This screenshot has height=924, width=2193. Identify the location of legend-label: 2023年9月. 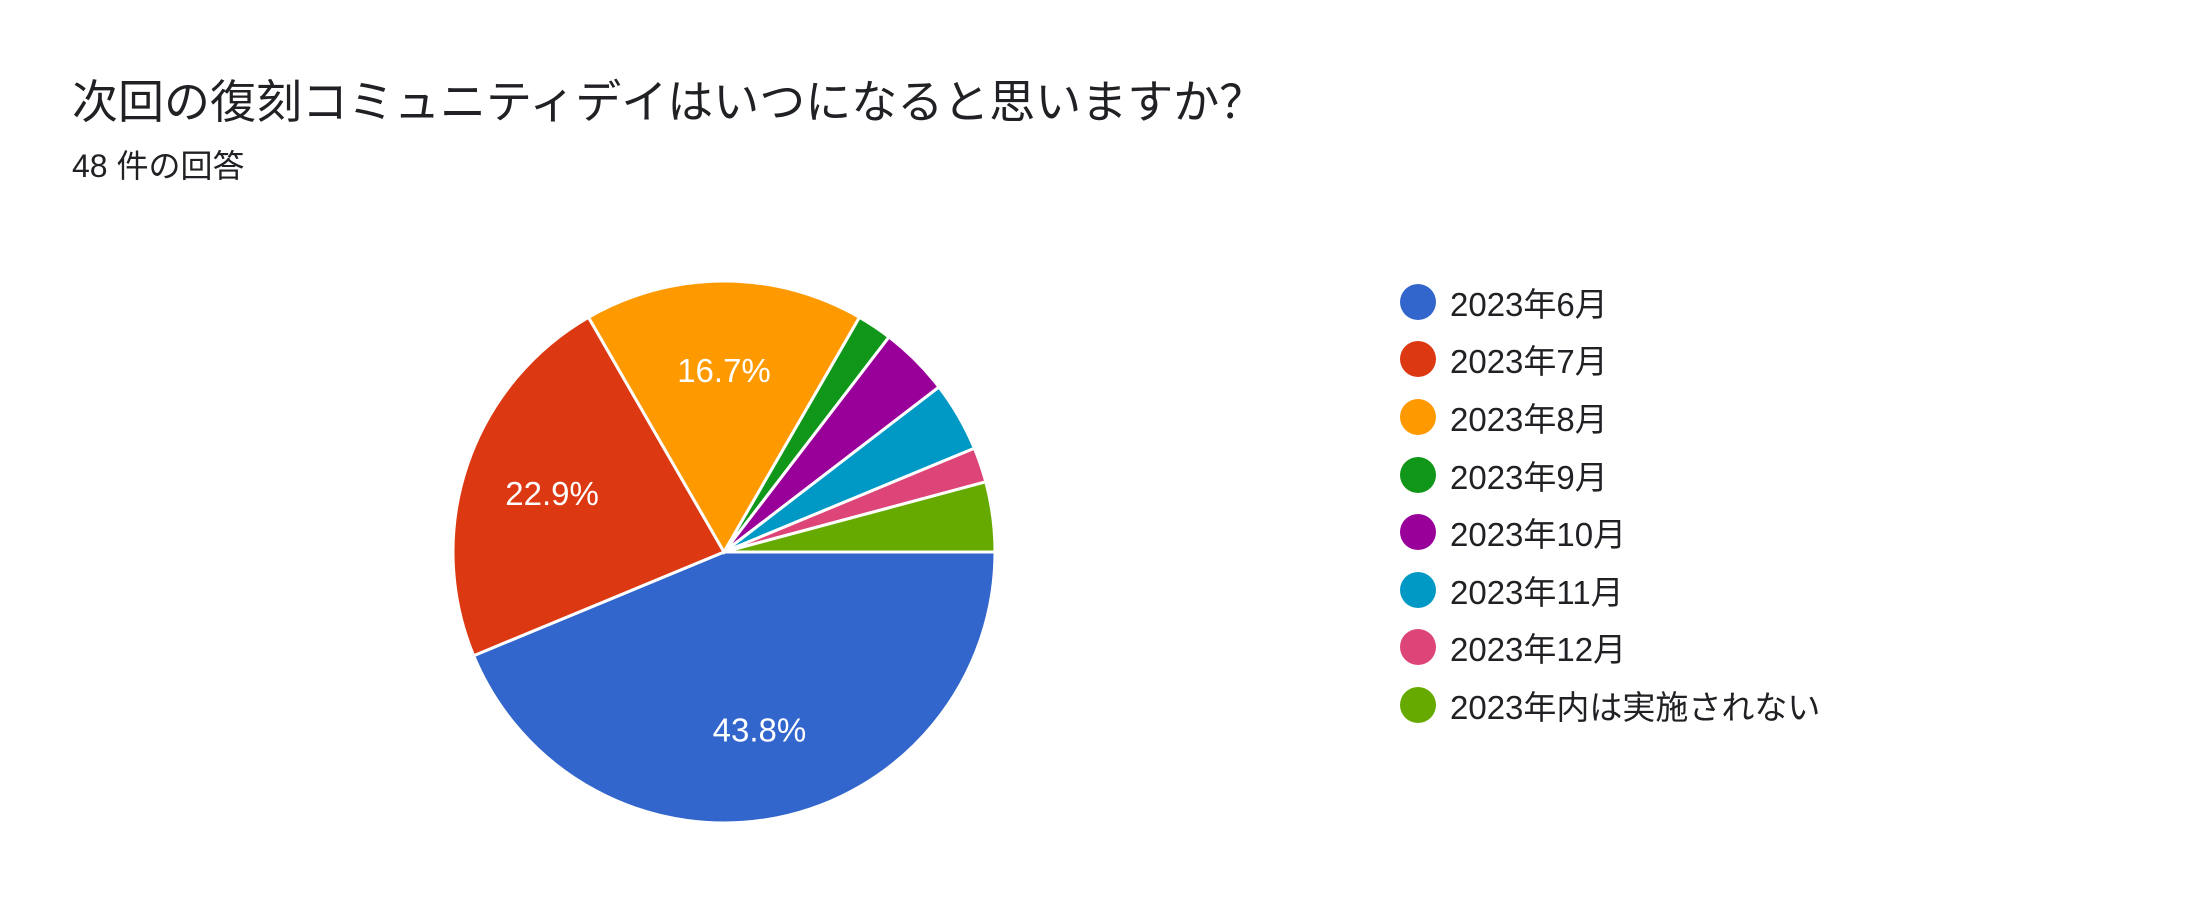
(1529, 477).